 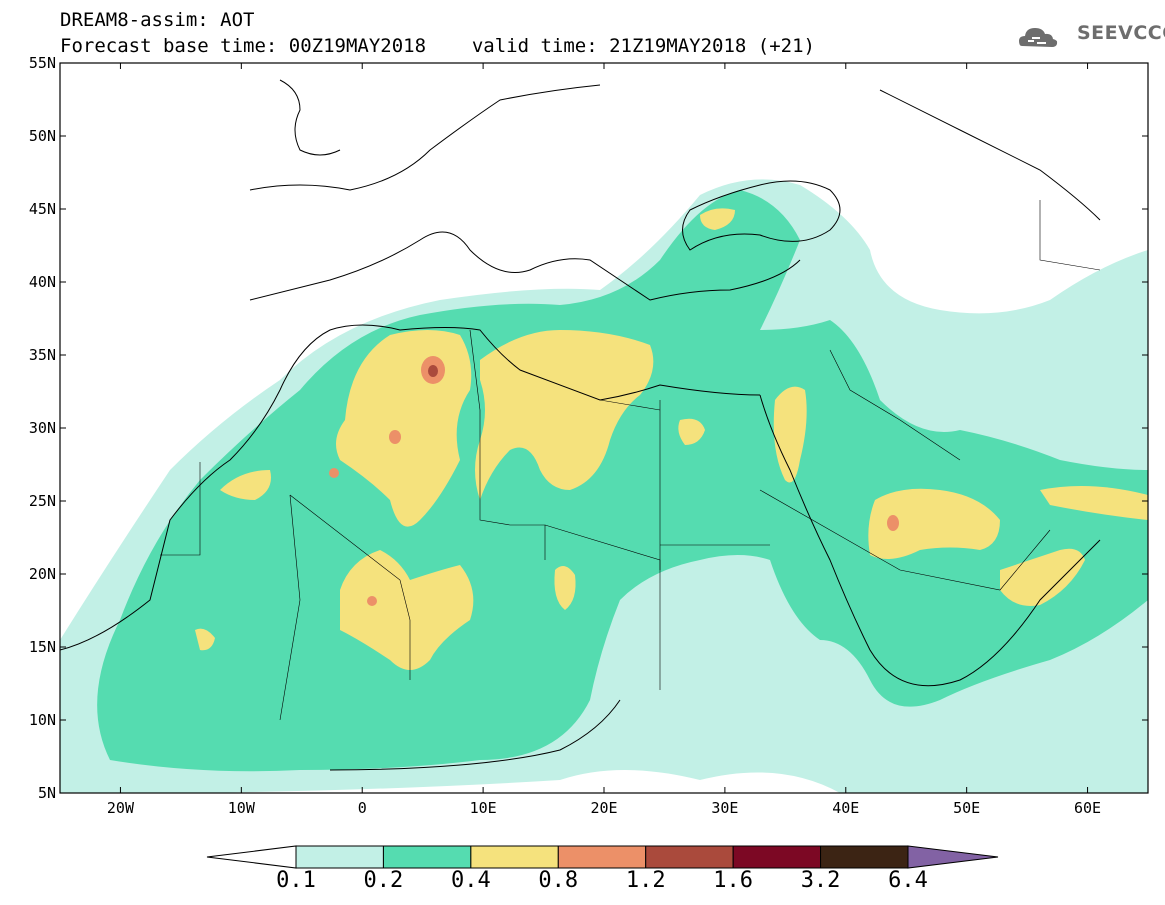 What do you see at coordinates (820, 880) in the screenshot?
I see `colorbar-level: 3.2` at bounding box center [820, 880].